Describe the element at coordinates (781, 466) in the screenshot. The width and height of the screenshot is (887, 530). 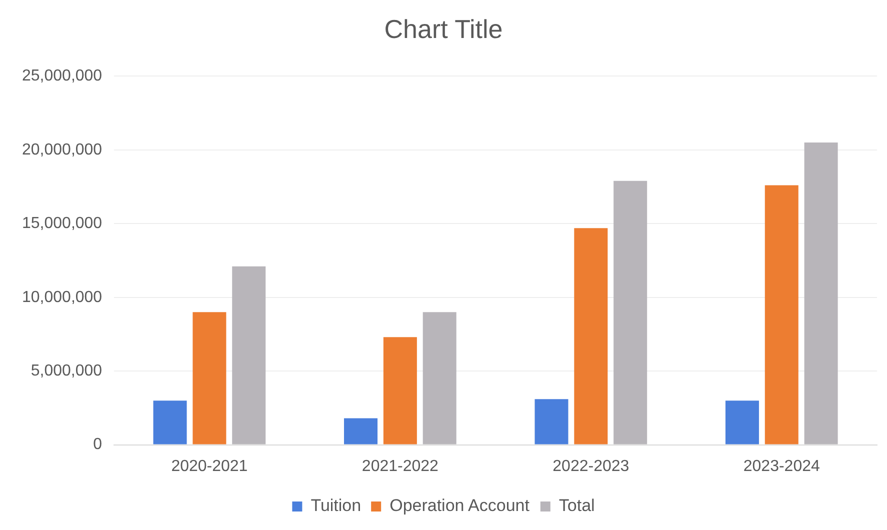
I see `x-tick-label: 2023-2024` at that location.